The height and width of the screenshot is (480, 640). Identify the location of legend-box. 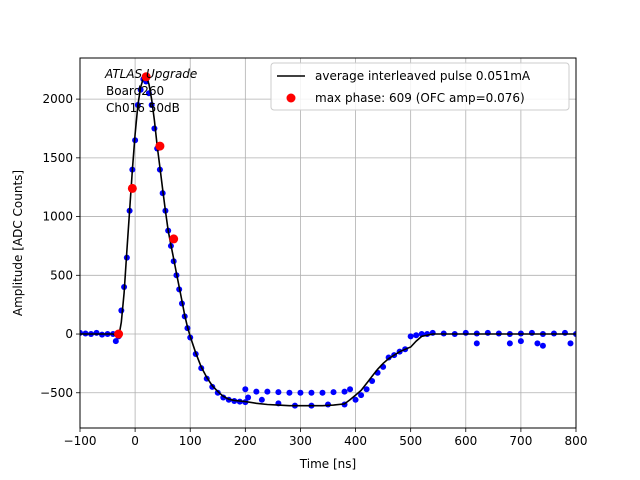
(420, 86).